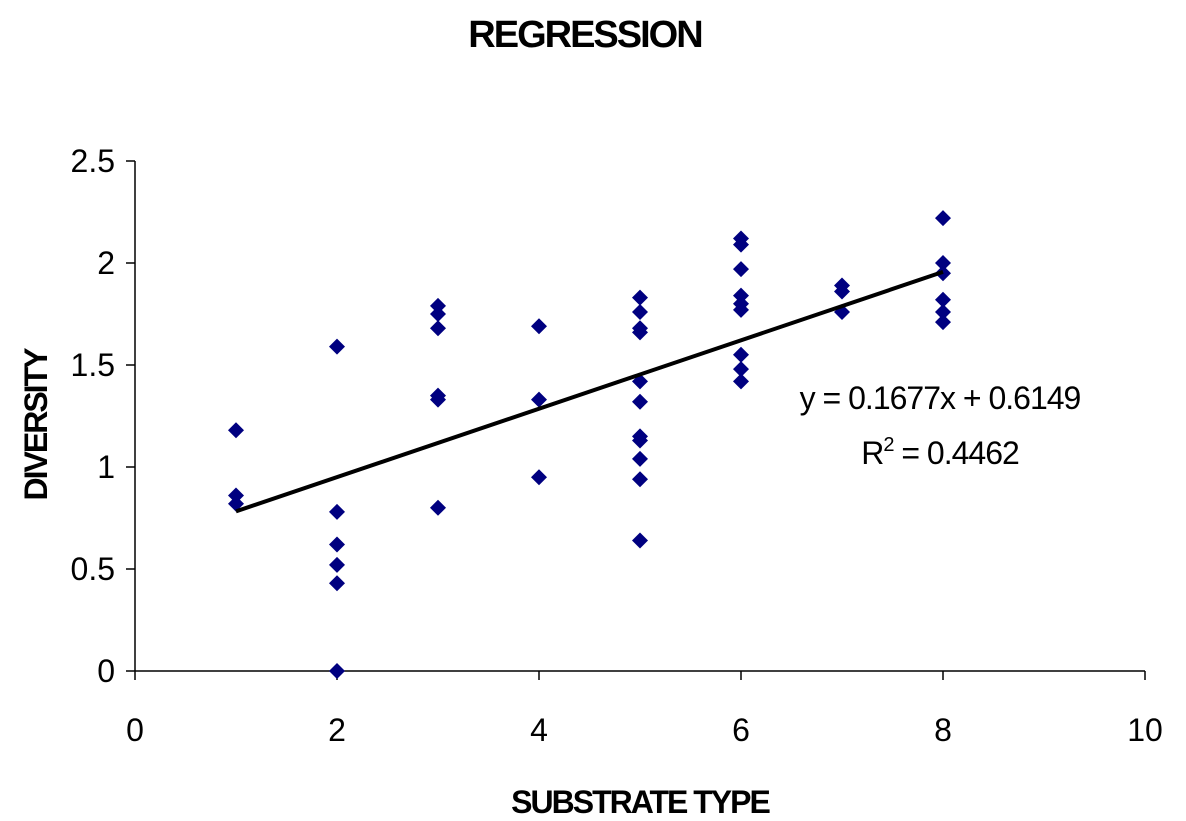 The width and height of the screenshot is (1186, 821). I want to click on x-axis-label: SUBSTRATE TYPE, so click(640, 802).